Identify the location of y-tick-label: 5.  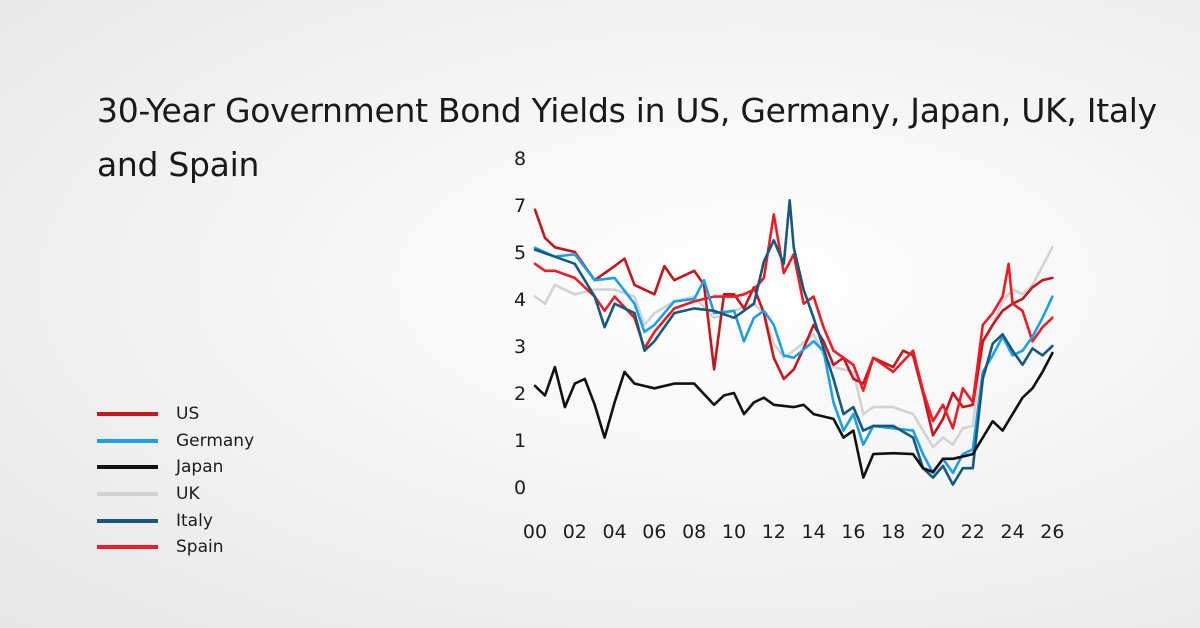
(520, 253).